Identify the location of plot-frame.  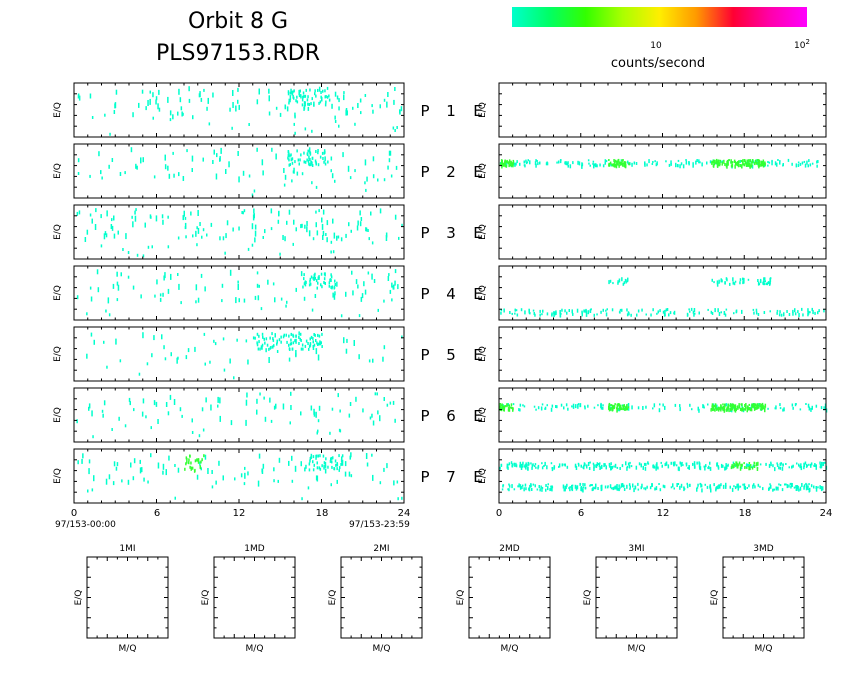
(662, 171).